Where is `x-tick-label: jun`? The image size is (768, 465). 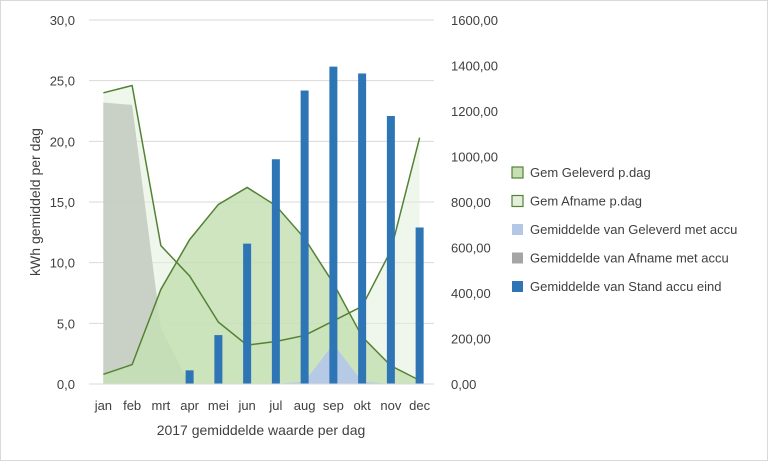 x-tick-label: jun is located at coordinates (246, 405).